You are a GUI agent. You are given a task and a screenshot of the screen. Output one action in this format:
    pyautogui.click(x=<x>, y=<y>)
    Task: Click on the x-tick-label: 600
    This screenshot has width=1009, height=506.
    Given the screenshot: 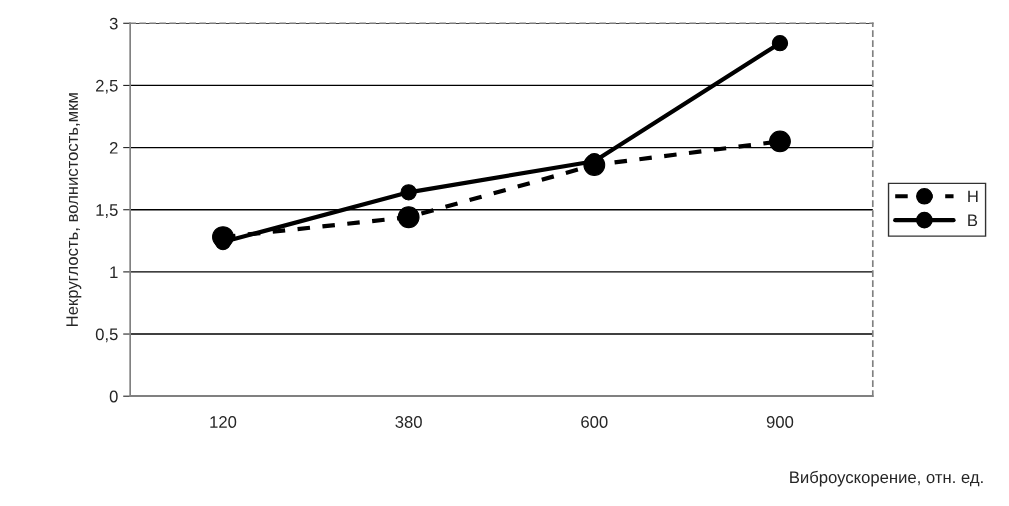 What is the action you would take?
    pyautogui.click(x=594, y=422)
    